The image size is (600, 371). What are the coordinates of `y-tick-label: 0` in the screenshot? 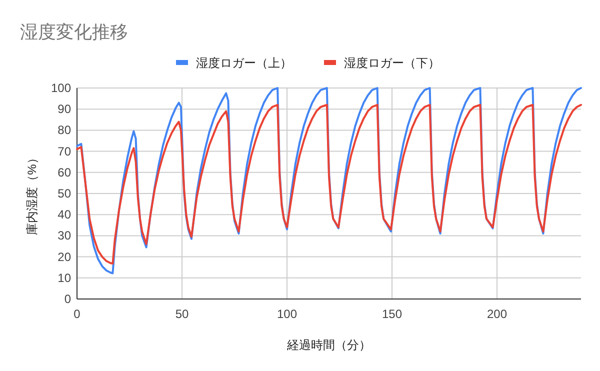 It's located at (68, 299).